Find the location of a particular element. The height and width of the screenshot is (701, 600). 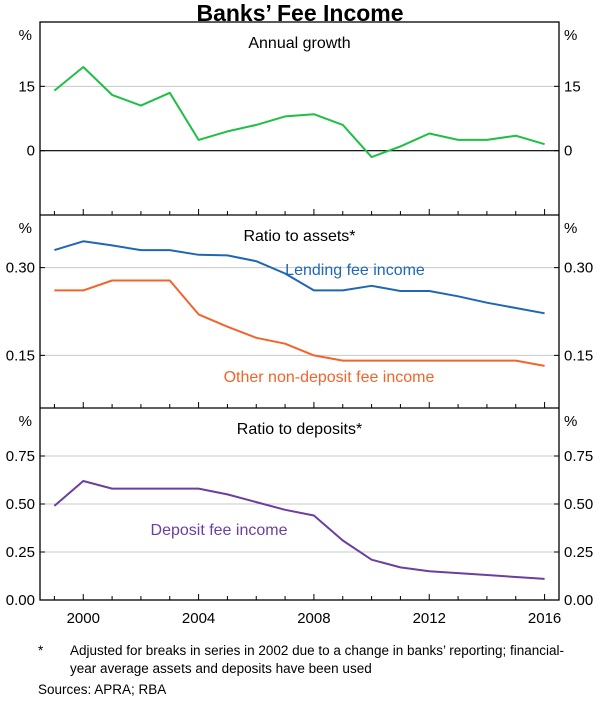

x-tick-label: 2016 is located at coordinates (544, 618).